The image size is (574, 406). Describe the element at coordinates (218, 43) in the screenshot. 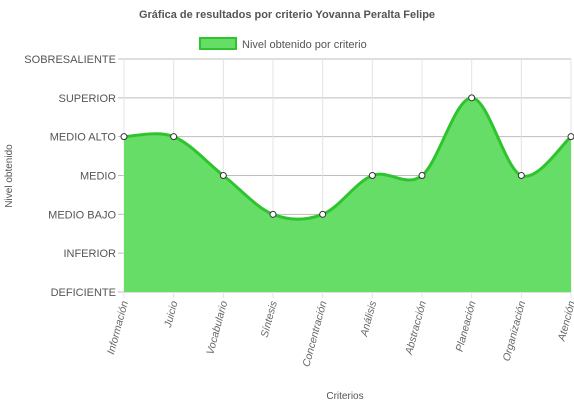

I see `legend-swatch` at that location.